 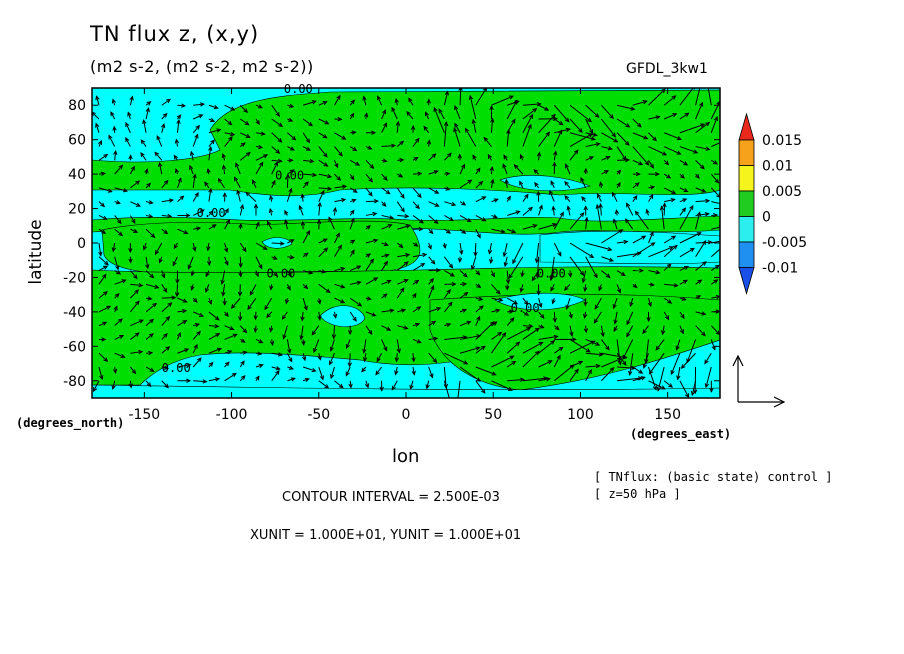 What do you see at coordinates (782, 141) in the screenshot?
I see `colorbar-label: 0.015` at bounding box center [782, 141].